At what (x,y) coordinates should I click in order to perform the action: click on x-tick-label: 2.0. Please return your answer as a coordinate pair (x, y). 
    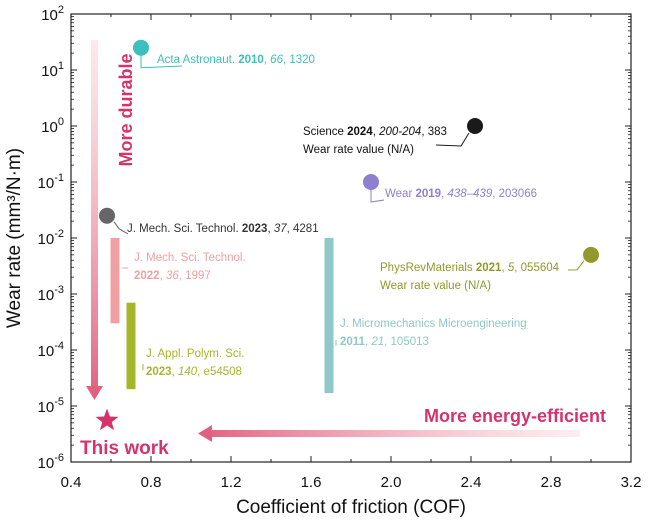
    Looking at the image, I should click on (391, 482).